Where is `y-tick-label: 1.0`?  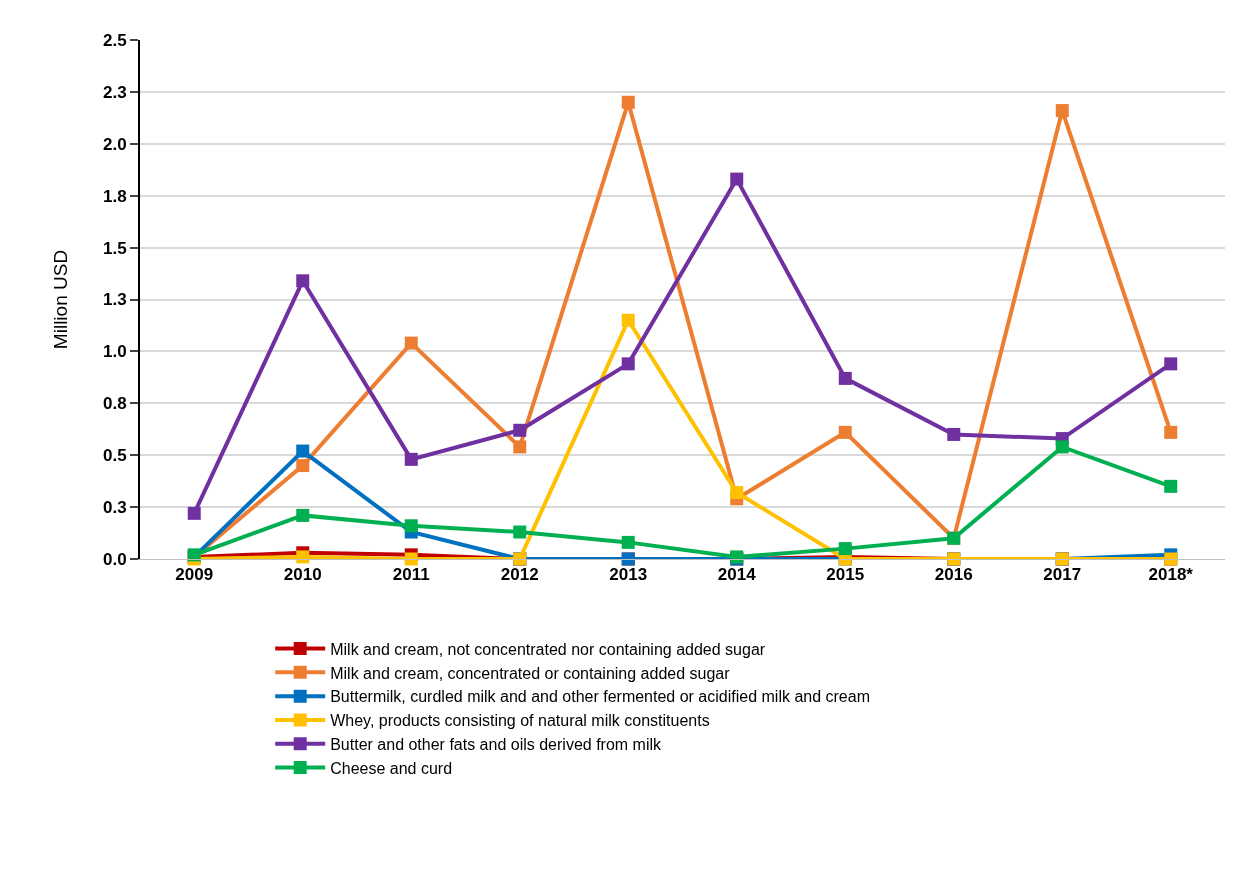 y-tick-label: 1.0 is located at coordinates (114, 352).